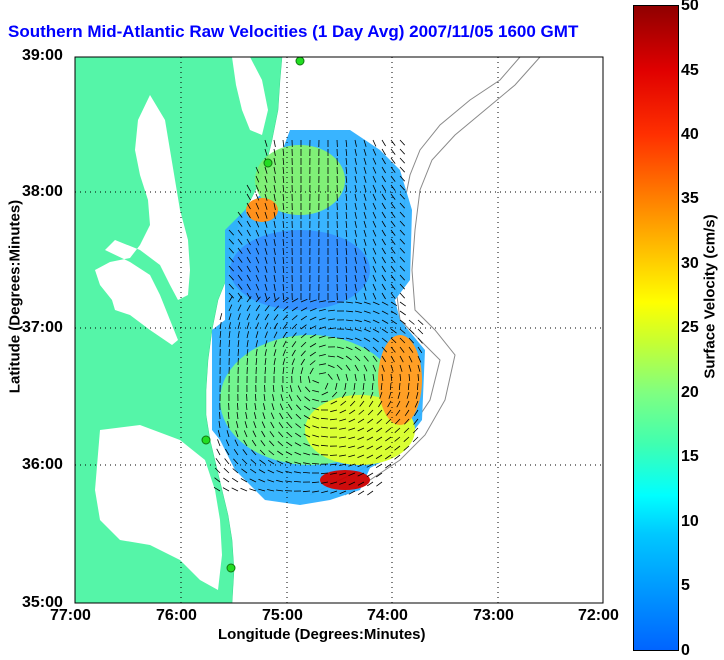 Image resolution: width=724 pixels, height=660 pixels. What do you see at coordinates (387, 616) in the screenshot?
I see `x-tick-label: 74:00` at bounding box center [387, 616].